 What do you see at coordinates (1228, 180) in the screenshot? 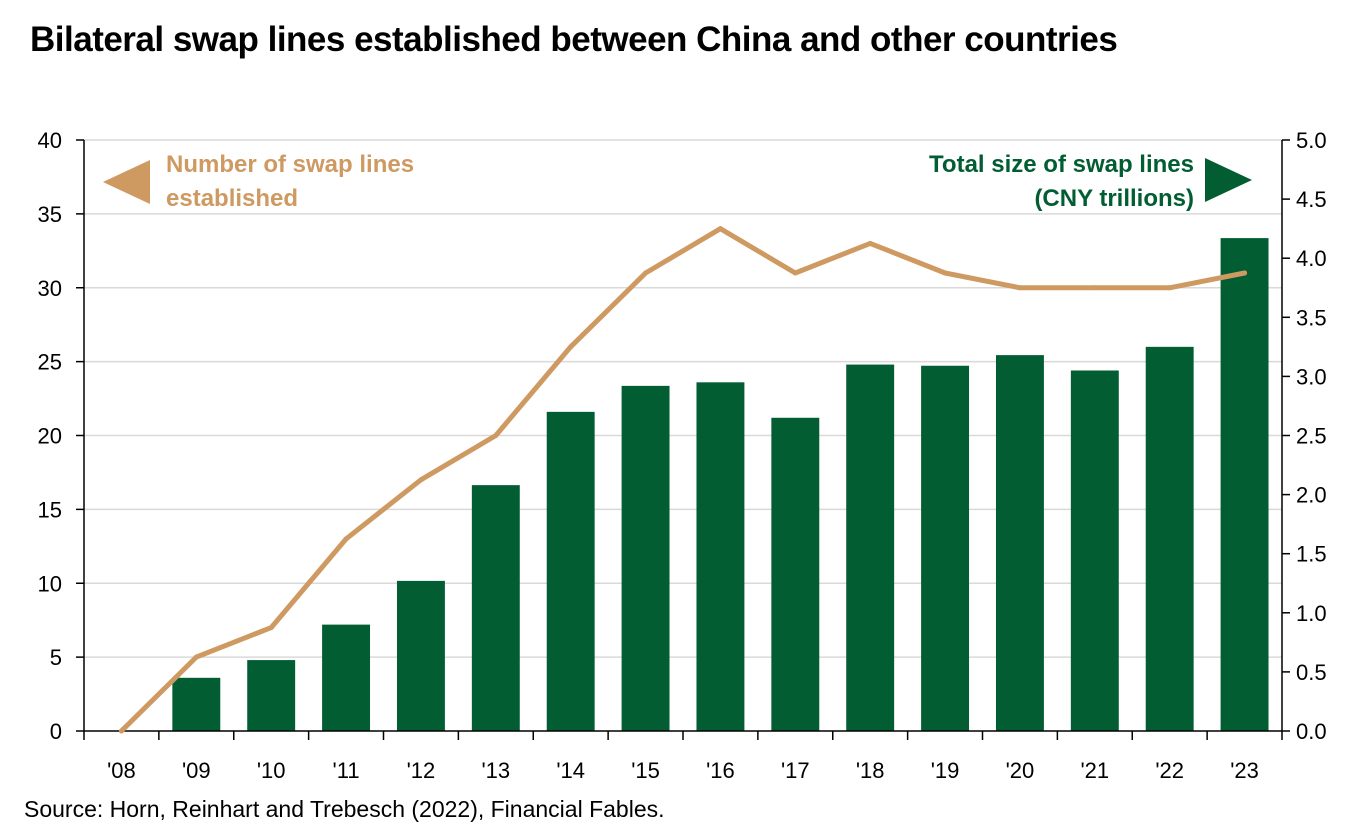
I see `right-arrow-icon` at bounding box center [1228, 180].